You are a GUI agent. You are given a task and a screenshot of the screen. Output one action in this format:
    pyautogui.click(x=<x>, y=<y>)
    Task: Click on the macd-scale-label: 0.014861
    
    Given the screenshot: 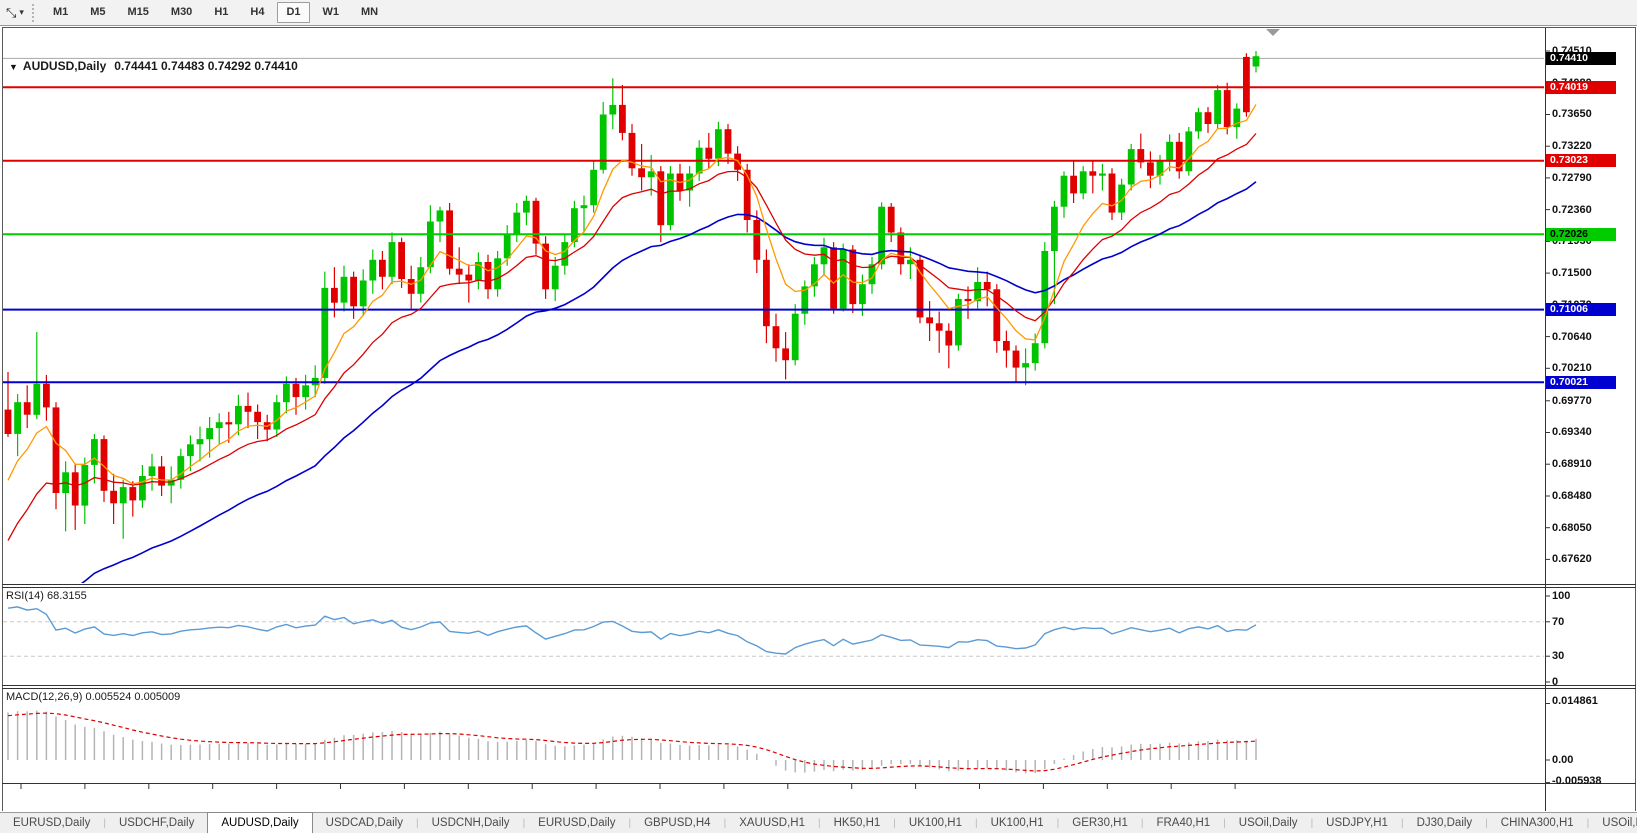 What is the action you would take?
    pyautogui.click(x=1575, y=701)
    